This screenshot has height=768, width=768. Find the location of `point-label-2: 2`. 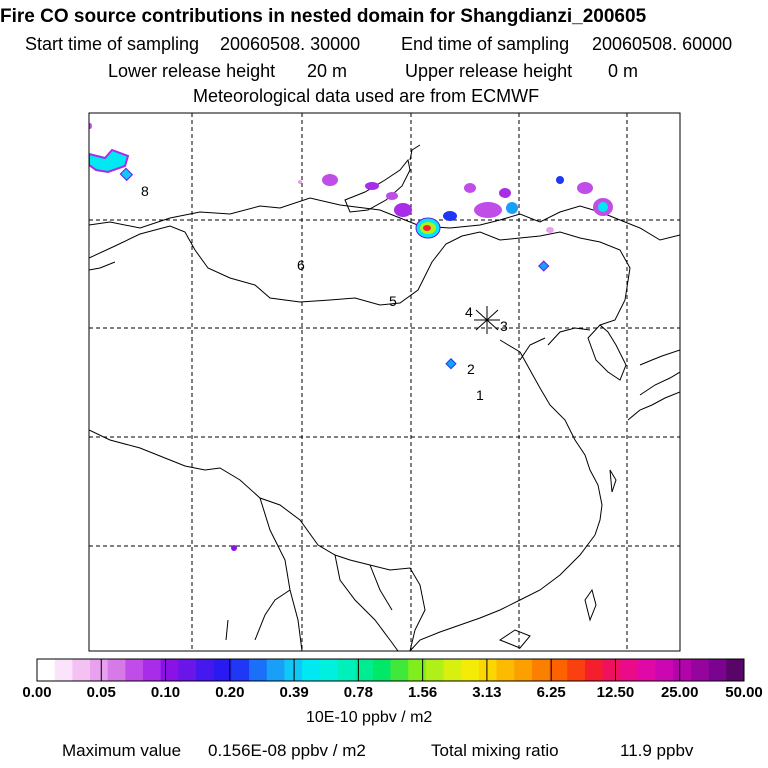

point-label-2: 2 is located at coordinates (471, 369).